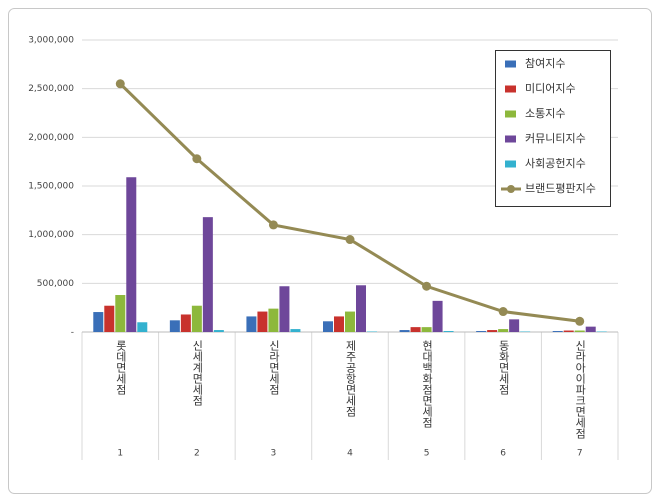 This screenshot has width=660, height=502. Describe the element at coordinates (273, 367) in the screenshot. I see `x-tick-label: 신라면세점` at that location.